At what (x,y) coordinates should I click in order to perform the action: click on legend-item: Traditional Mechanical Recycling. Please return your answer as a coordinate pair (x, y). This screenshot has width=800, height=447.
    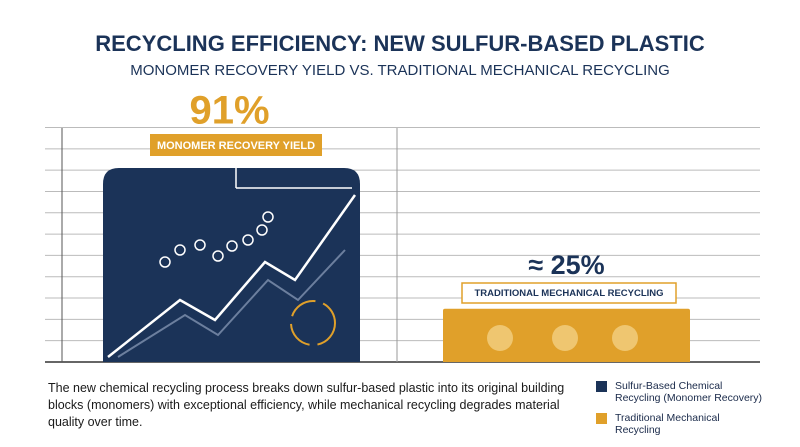
    Looking at the image, I should click on (696, 424).